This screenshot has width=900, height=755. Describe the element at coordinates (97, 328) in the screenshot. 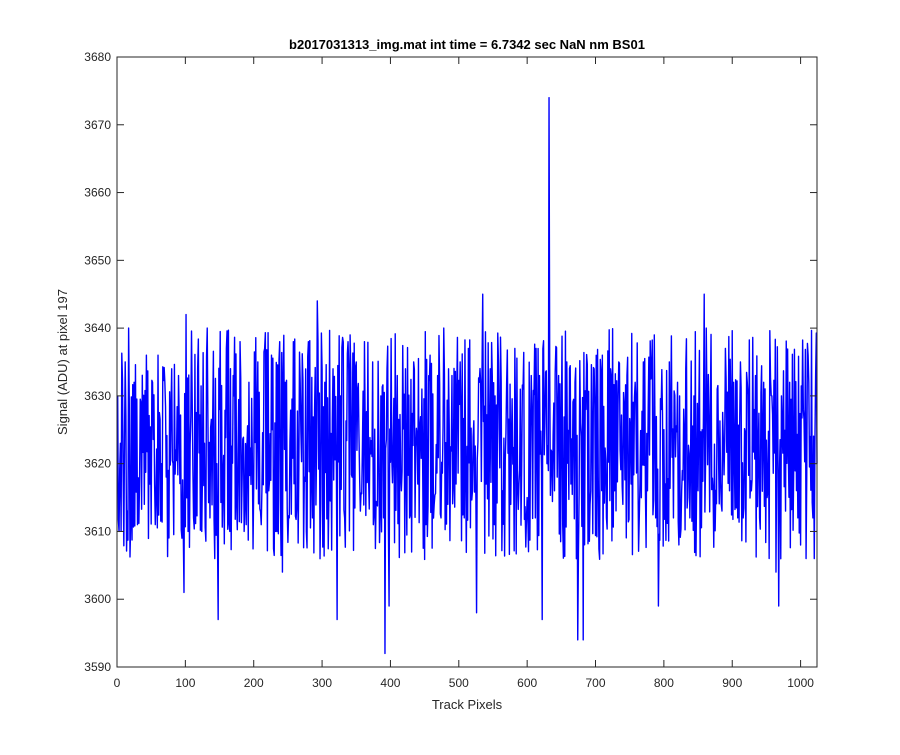

I see `y-tick-label: 3640` at that location.